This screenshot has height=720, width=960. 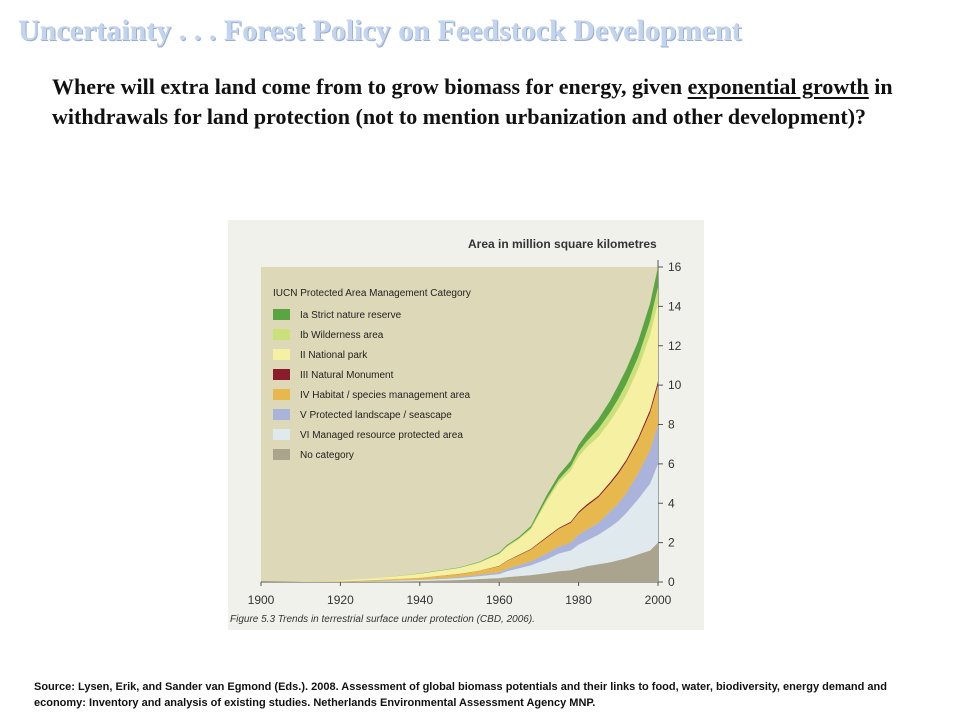 I want to click on y-tick-label-5: 10, so click(x=675, y=385).